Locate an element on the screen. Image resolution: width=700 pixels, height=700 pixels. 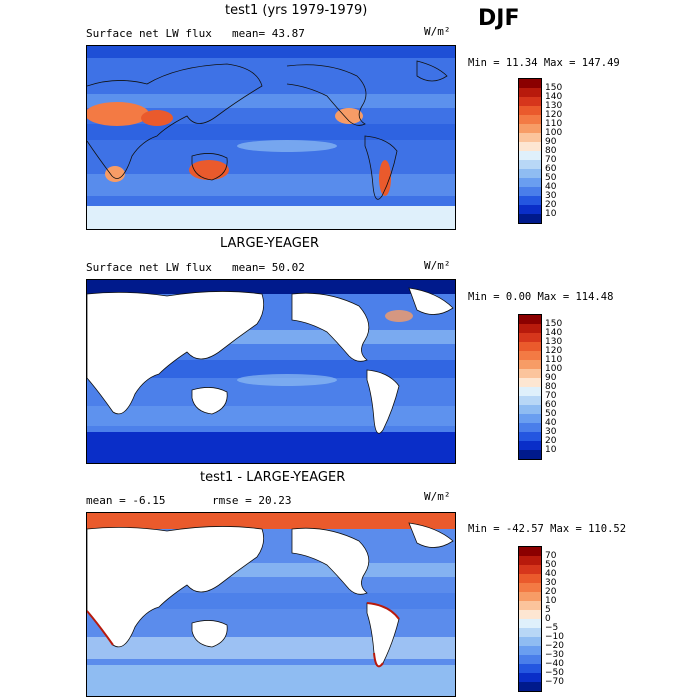
panel-2-mean: mean= 50.02 is located at coordinates (268, 267).